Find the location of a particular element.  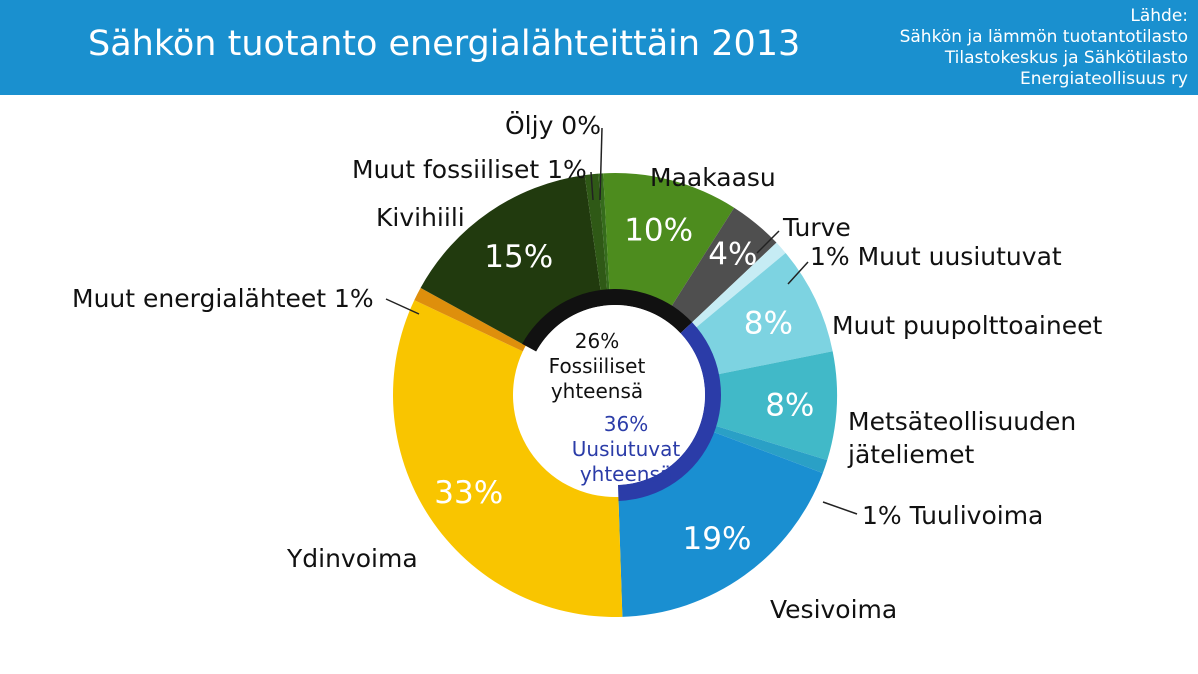

fossil-total-value: 26% is located at coordinates (597, 341).